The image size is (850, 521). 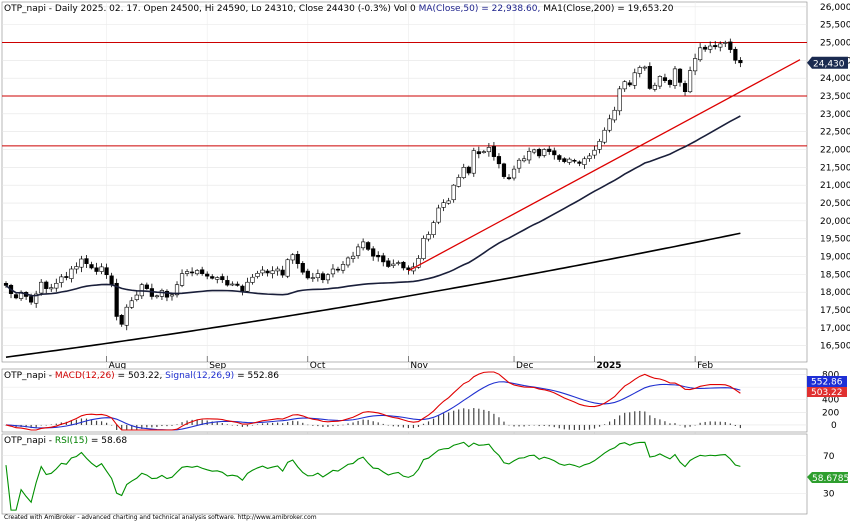 I want to click on x-axis-label: Oct, so click(x=318, y=366).